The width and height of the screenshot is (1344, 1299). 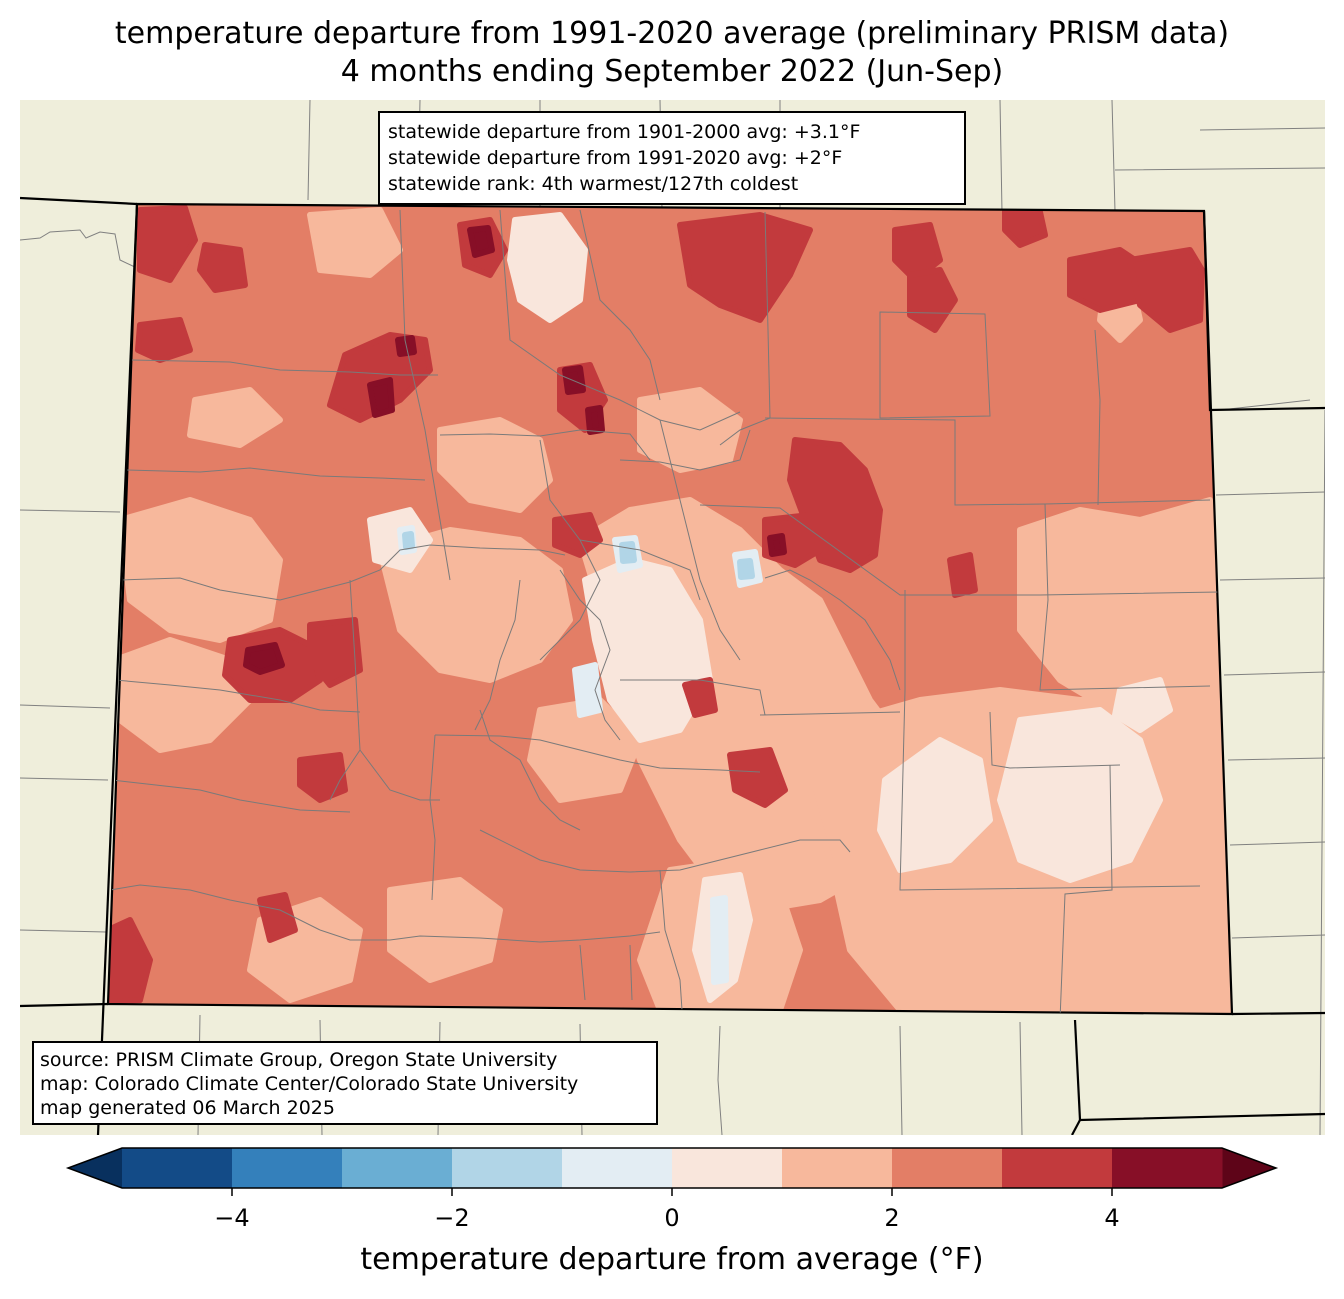 What do you see at coordinates (231, 1218) in the screenshot?
I see `colorbar-tick-label: −4` at bounding box center [231, 1218].